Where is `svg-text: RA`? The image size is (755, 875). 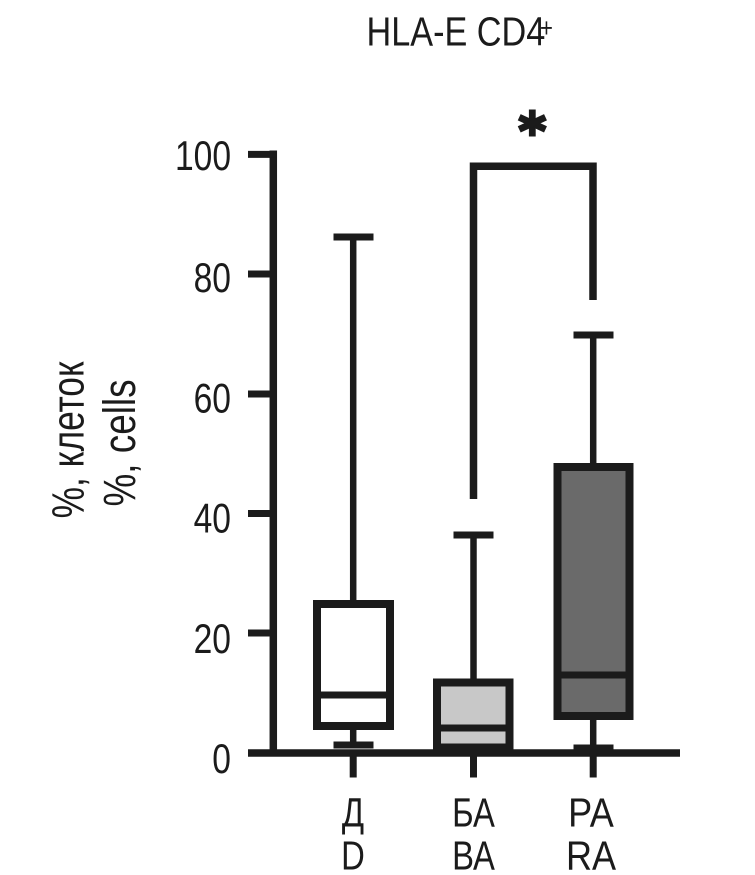
svg-text: RA is located at coordinates (591, 854).